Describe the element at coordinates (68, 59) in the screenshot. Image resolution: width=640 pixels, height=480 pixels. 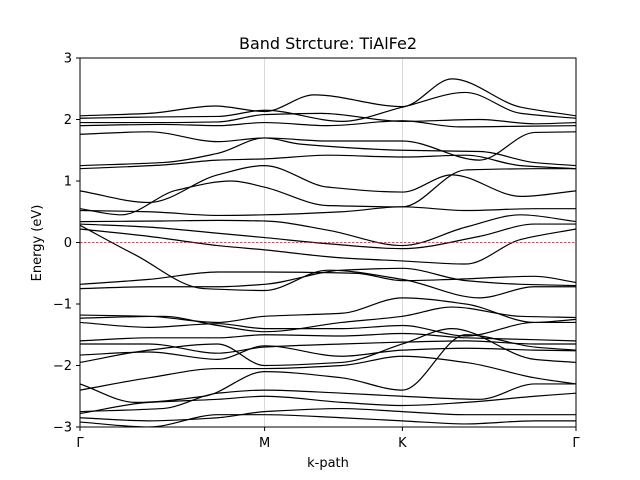
I see `y-tick-label: 3` at that location.